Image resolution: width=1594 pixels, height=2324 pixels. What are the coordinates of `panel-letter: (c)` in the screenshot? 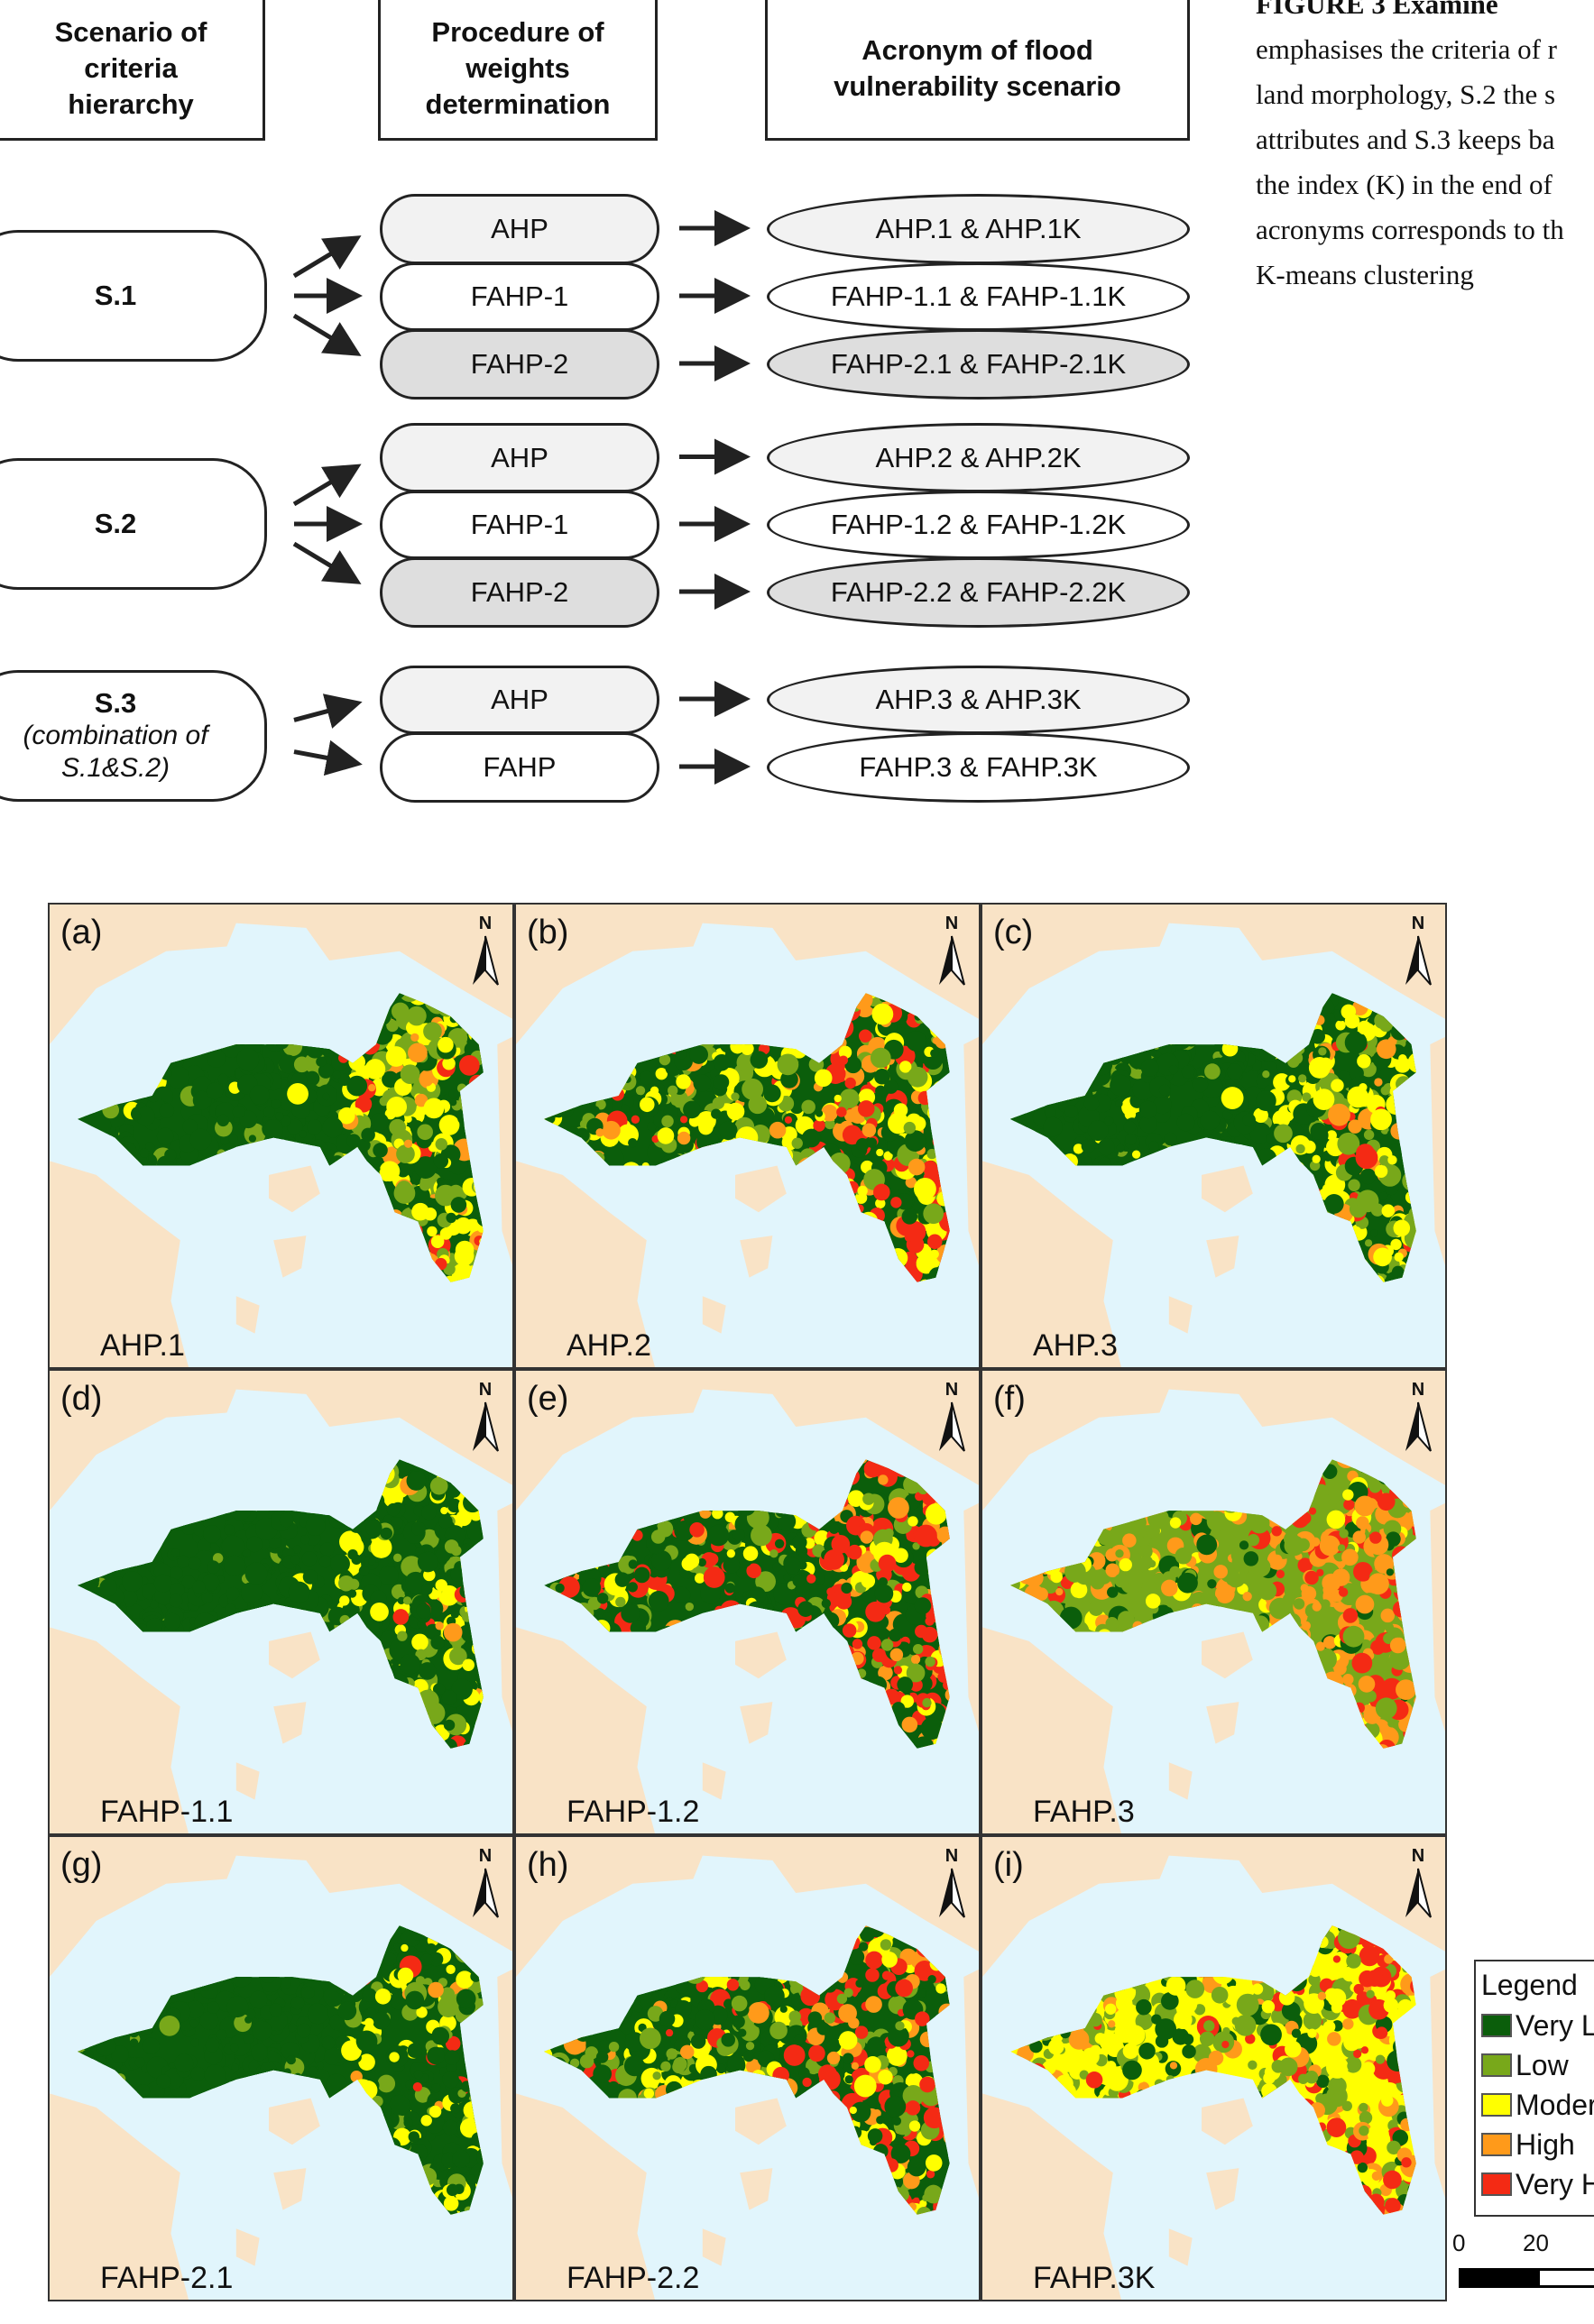 It's located at (1013, 932).